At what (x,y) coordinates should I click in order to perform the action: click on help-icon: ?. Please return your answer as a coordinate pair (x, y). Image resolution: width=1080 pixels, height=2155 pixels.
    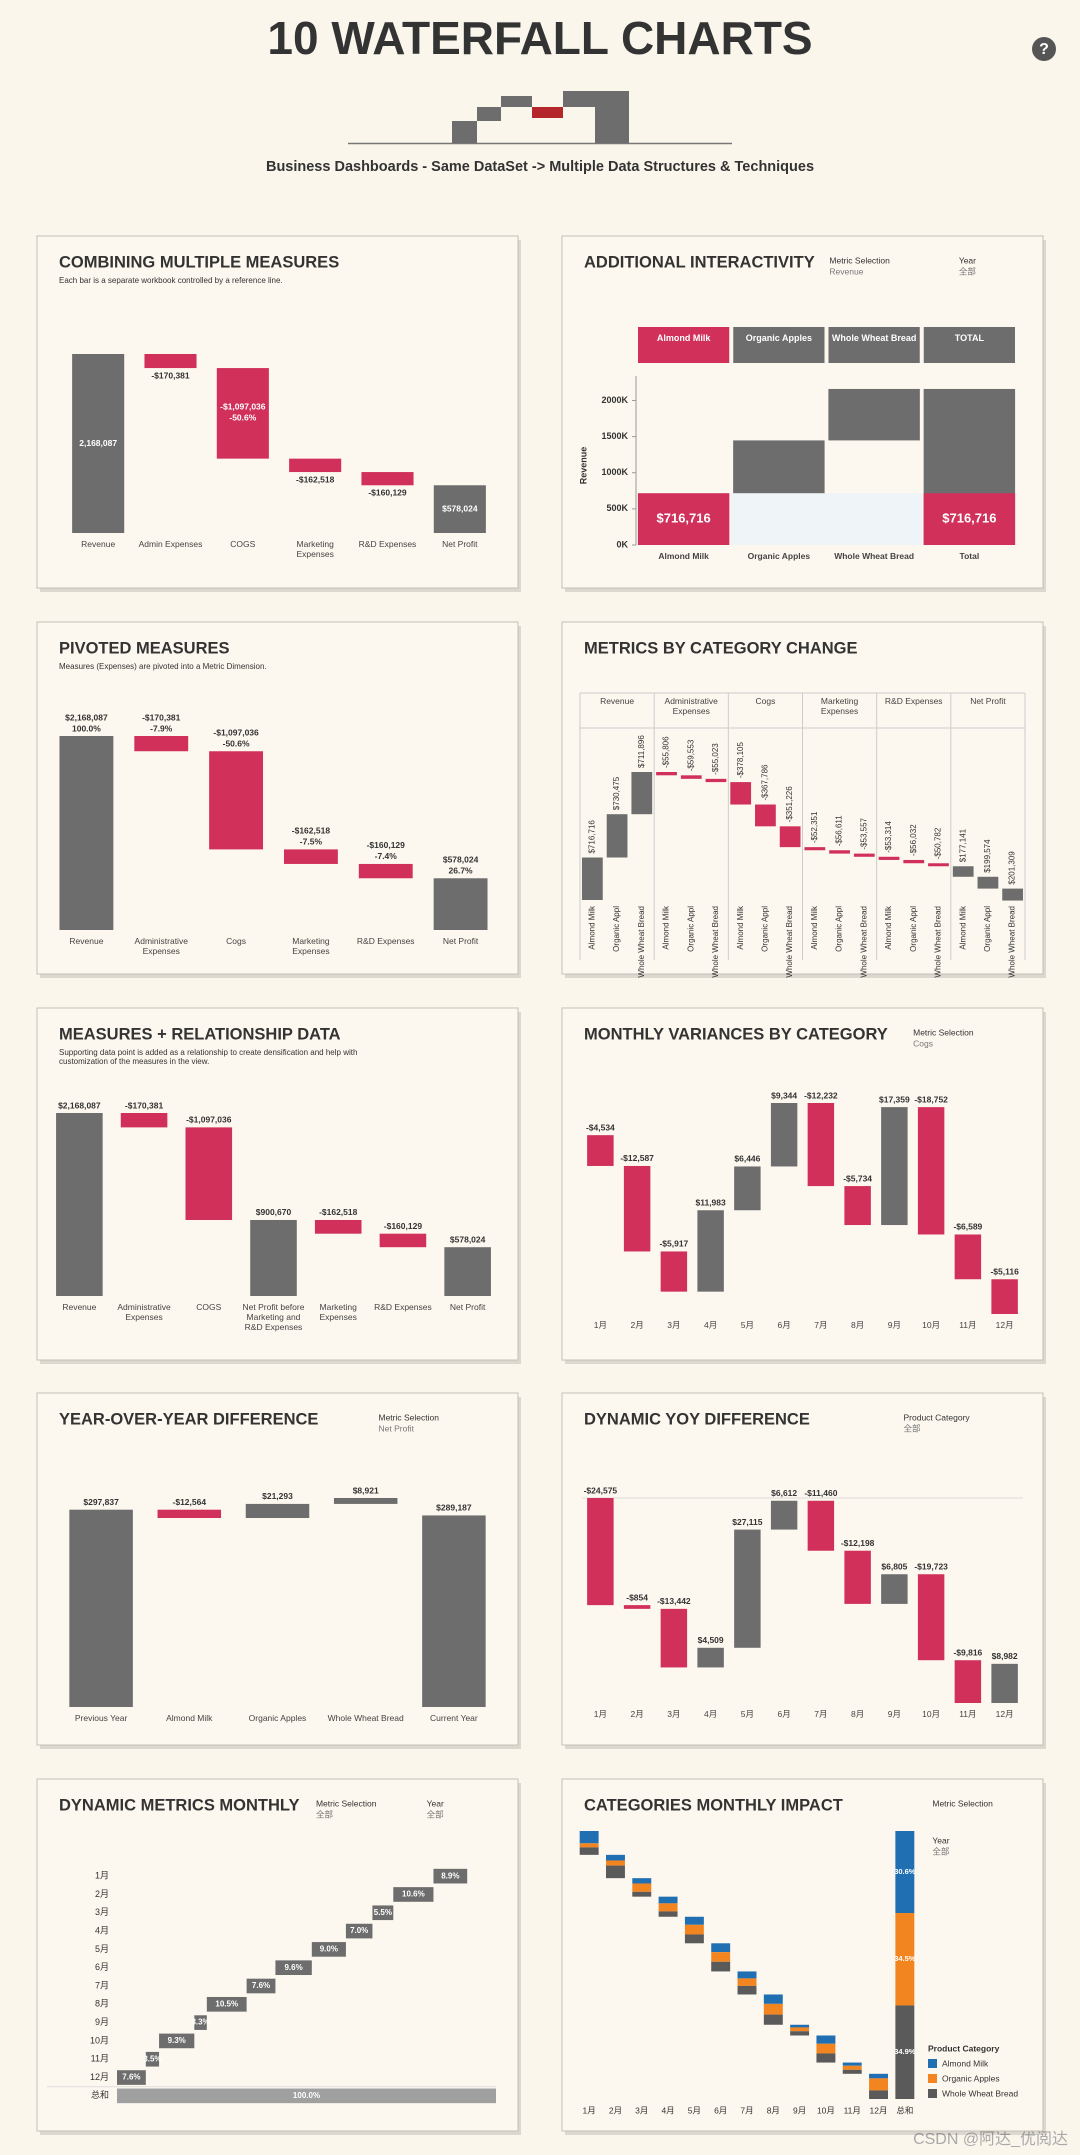
    Looking at the image, I should click on (1044, 49).